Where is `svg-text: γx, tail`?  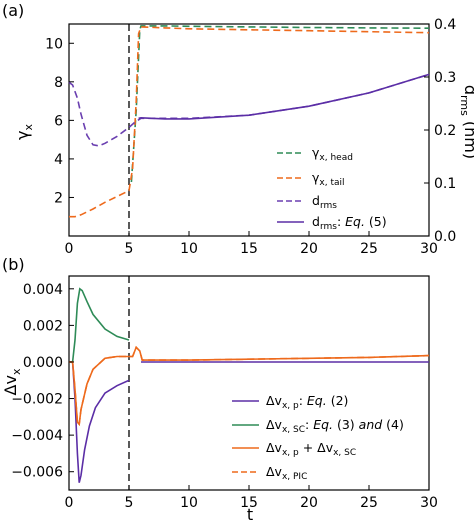
svg-text: γx, tail is located at coordinates (328, 179).